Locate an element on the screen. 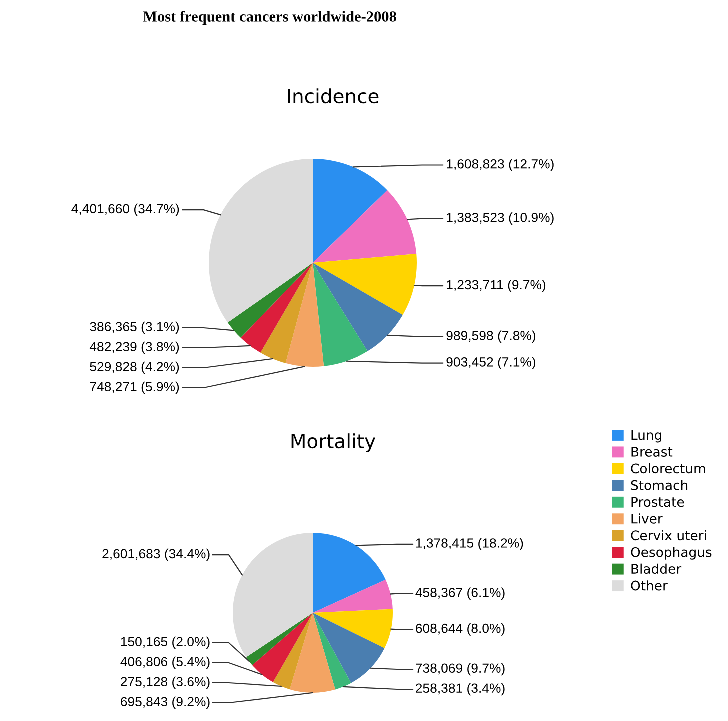 The image size is (728, 721). legend-label: Oesophagus is located at coordinates (671, 553).